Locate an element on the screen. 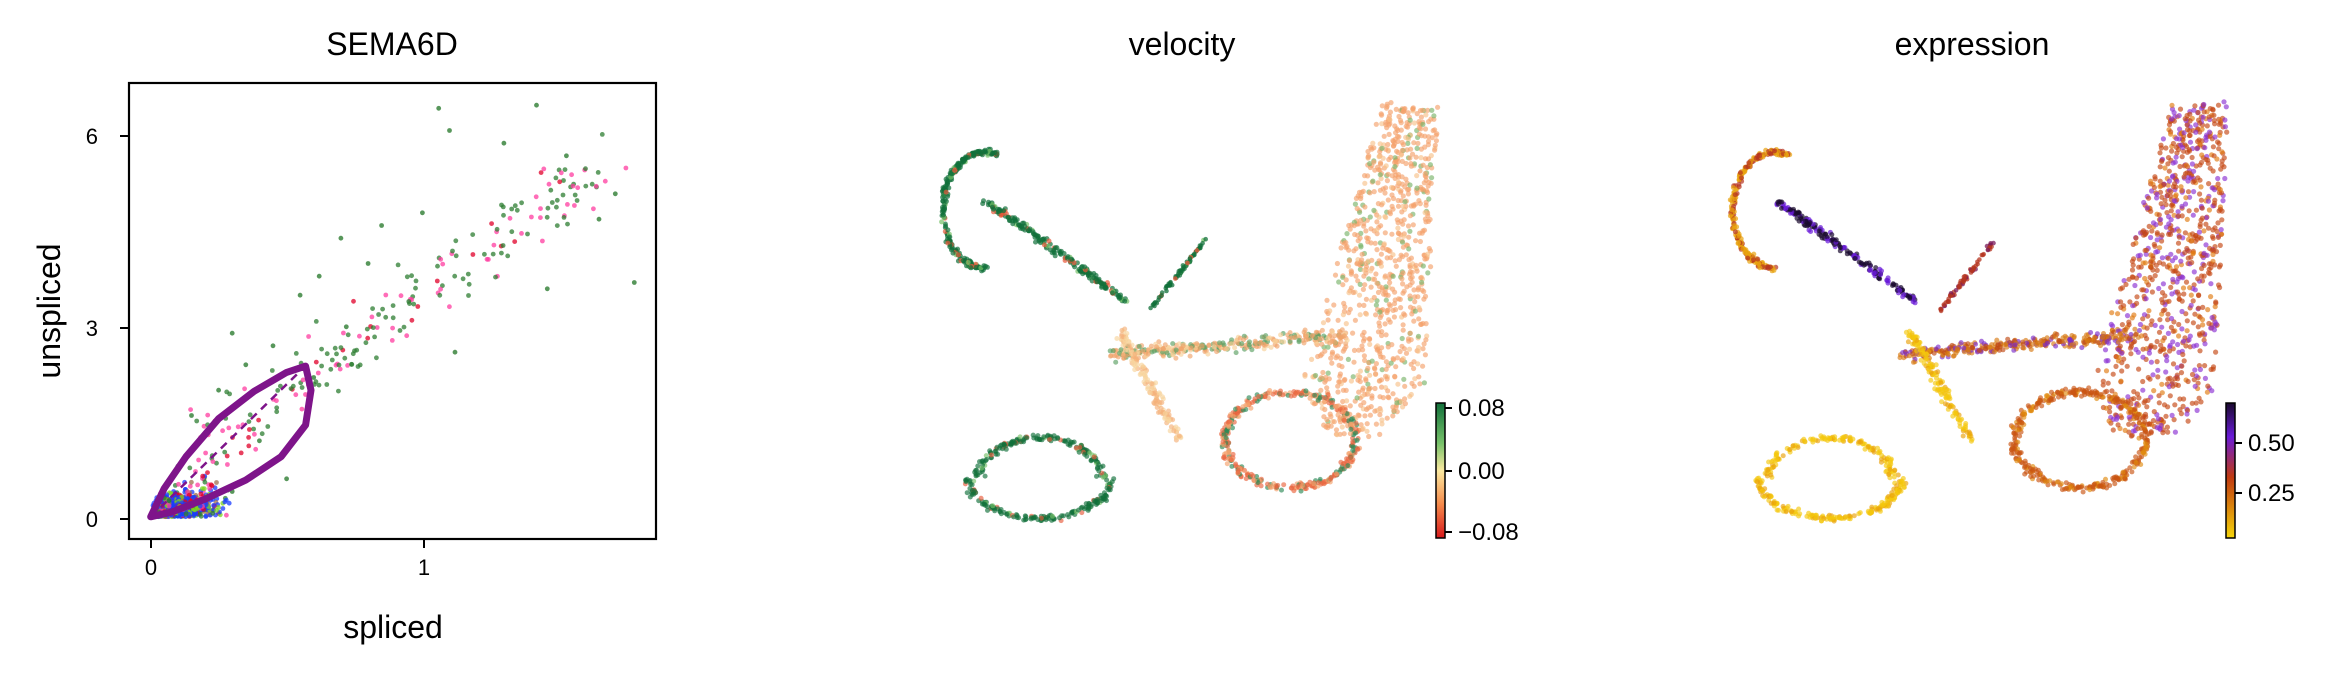 This screenshot has width=2351, height=679. steady-state-line is located at coordinates (225, 444).